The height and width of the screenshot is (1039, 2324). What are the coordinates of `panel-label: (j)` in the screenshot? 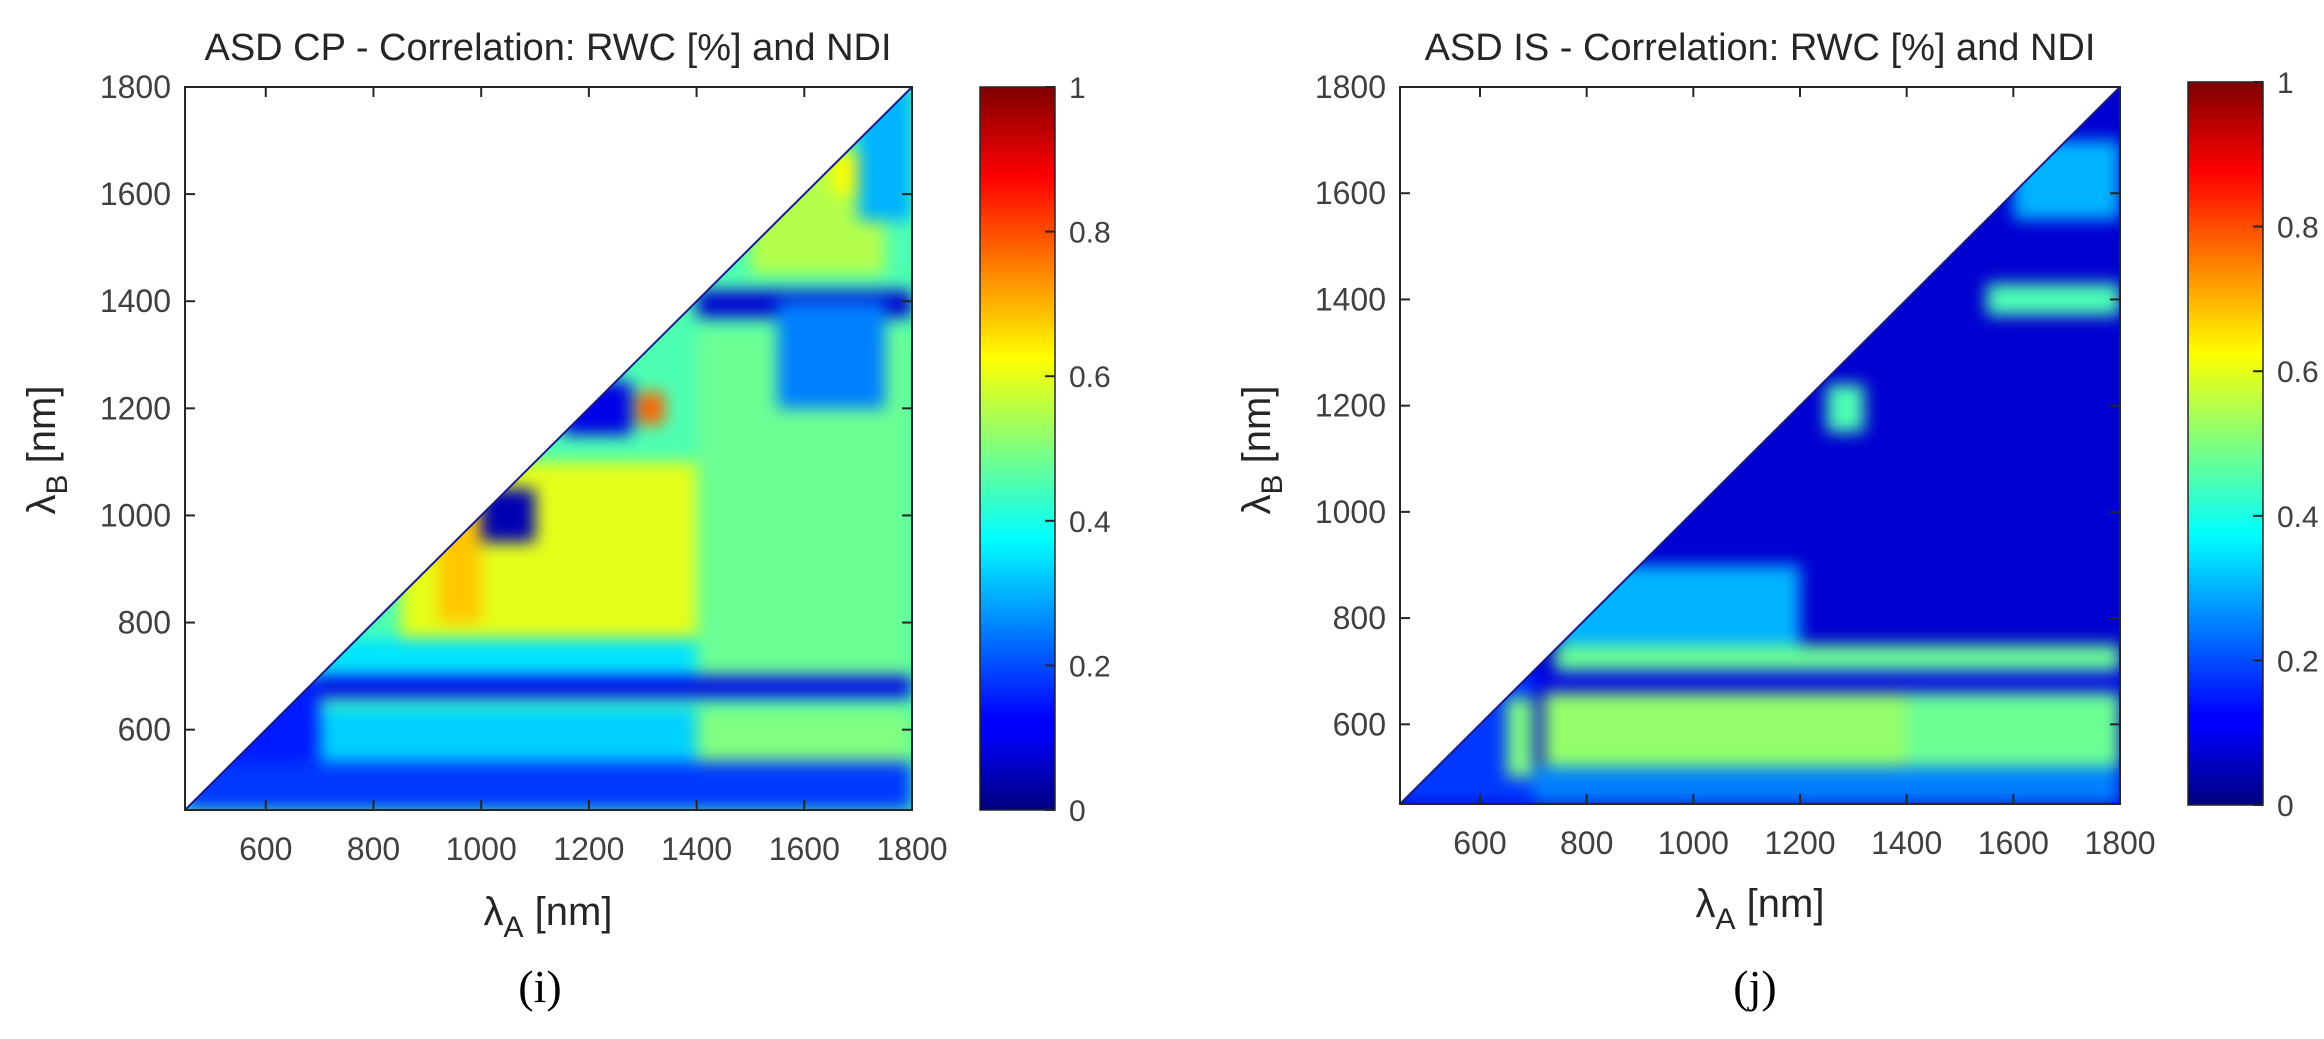 It's located at (1754, 986).